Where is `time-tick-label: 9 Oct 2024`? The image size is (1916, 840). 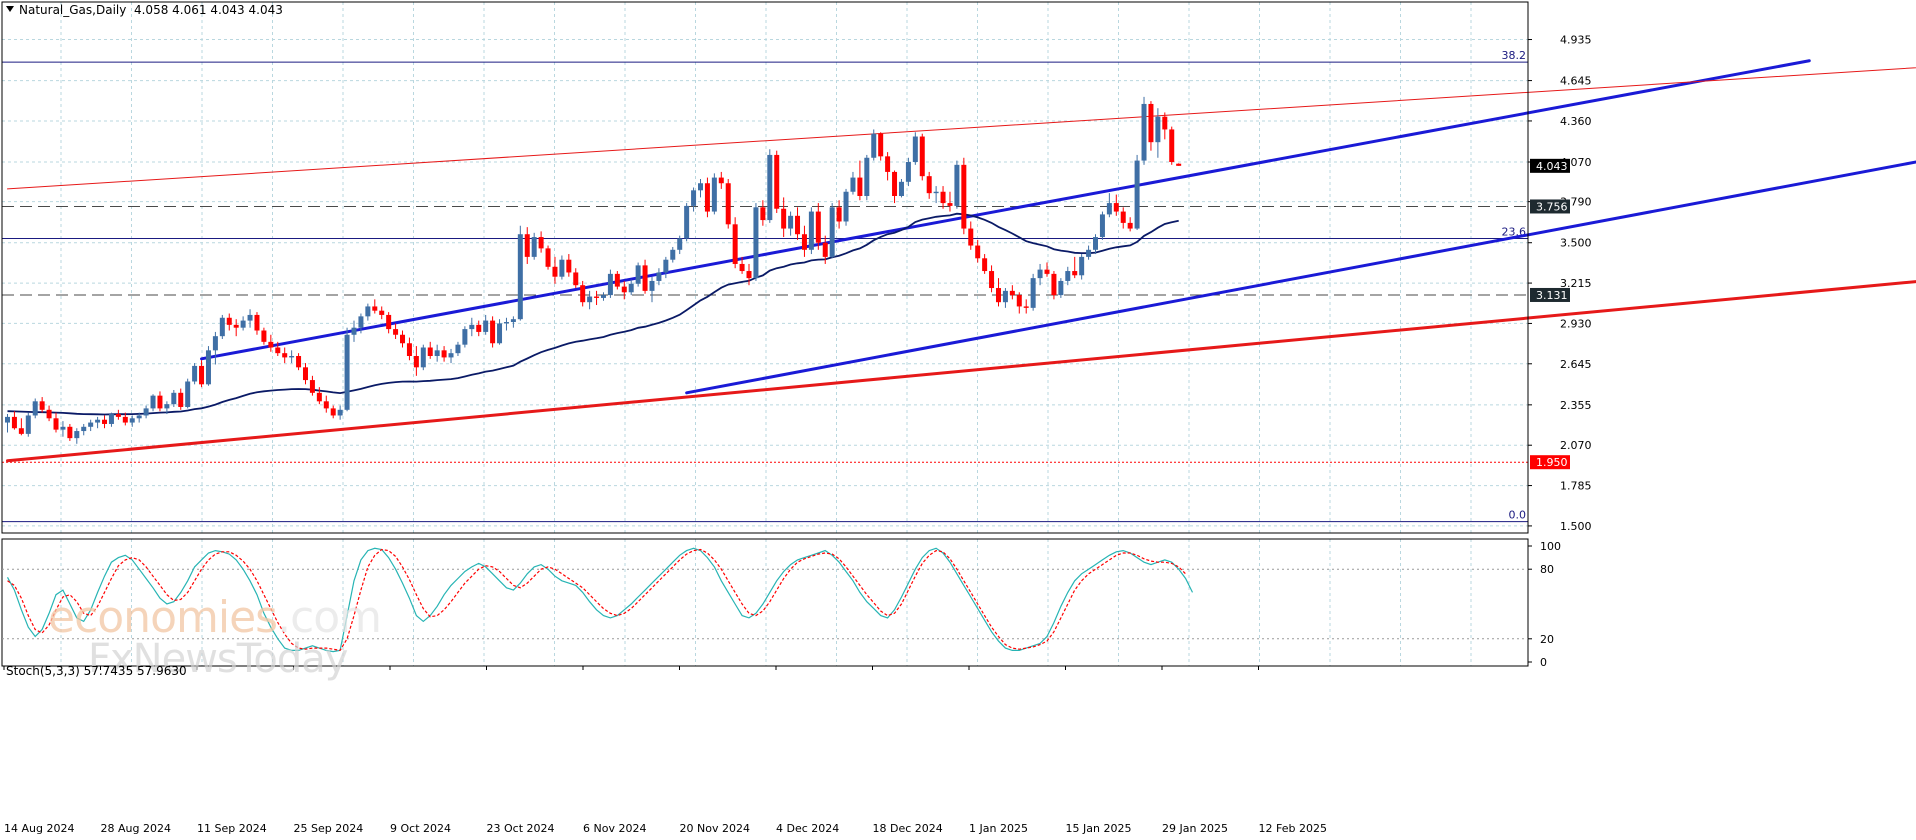
time-tick-label: 9 Oct 2024 is located at coordinates (420, 828).